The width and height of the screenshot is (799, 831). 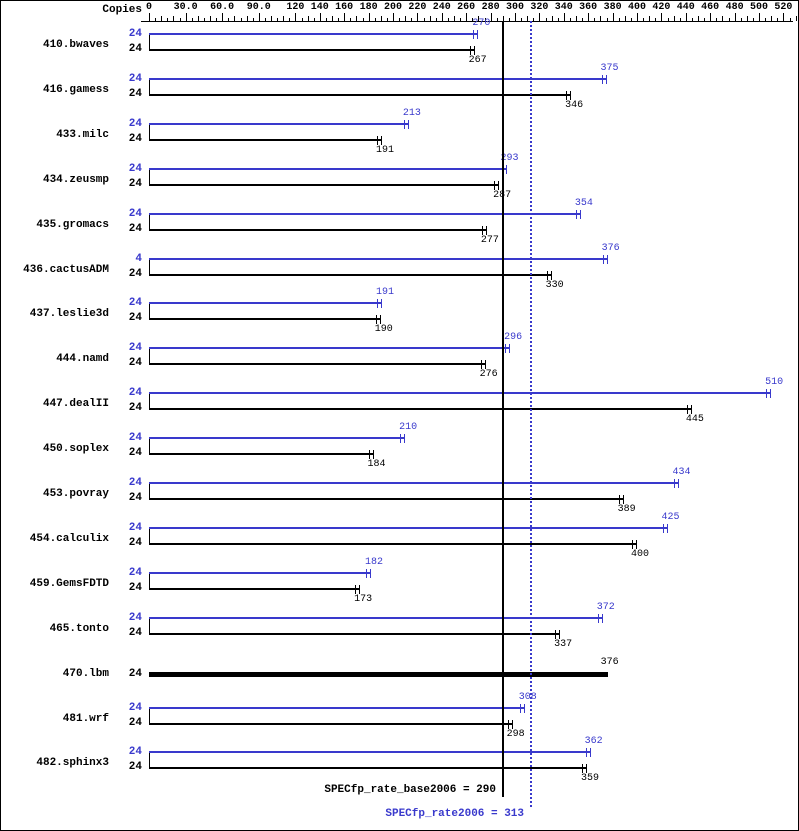 I want to click on benchmark-name: 433.milc, so click(x=82, y=134).